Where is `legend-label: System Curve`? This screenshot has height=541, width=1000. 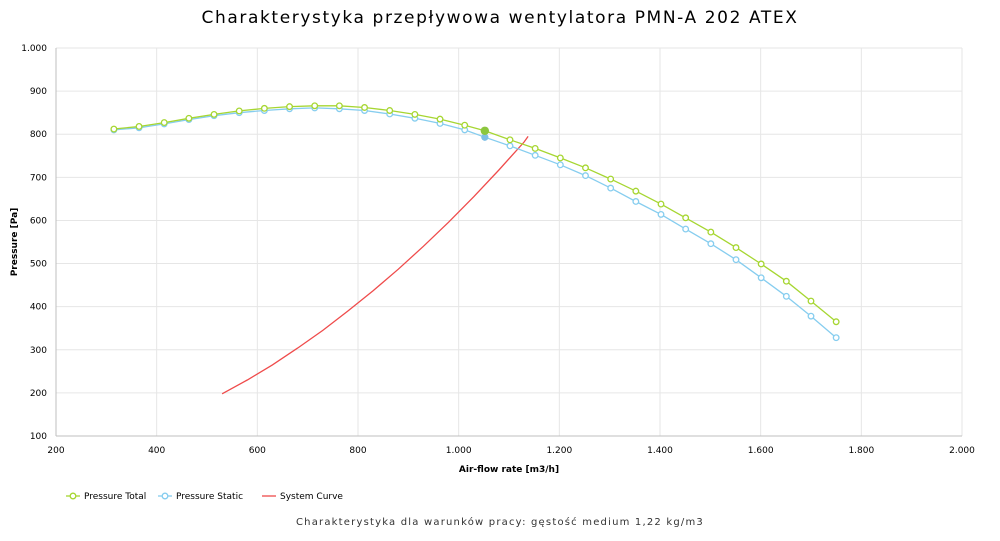 legend-label: System Curve is located at coordinates (311, 497).